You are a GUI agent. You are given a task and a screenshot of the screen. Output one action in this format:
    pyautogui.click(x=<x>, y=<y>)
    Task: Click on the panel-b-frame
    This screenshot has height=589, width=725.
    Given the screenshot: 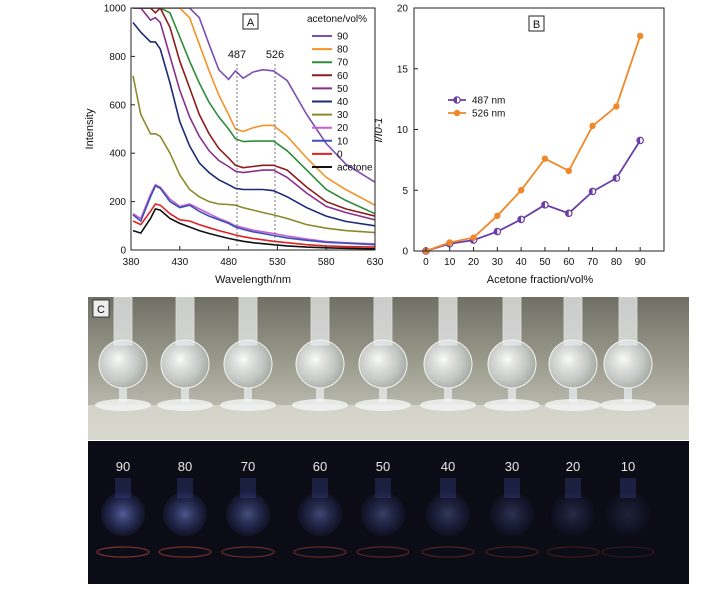 What is the action you would take?
    pyautogui.click(x=539, y=129)
    